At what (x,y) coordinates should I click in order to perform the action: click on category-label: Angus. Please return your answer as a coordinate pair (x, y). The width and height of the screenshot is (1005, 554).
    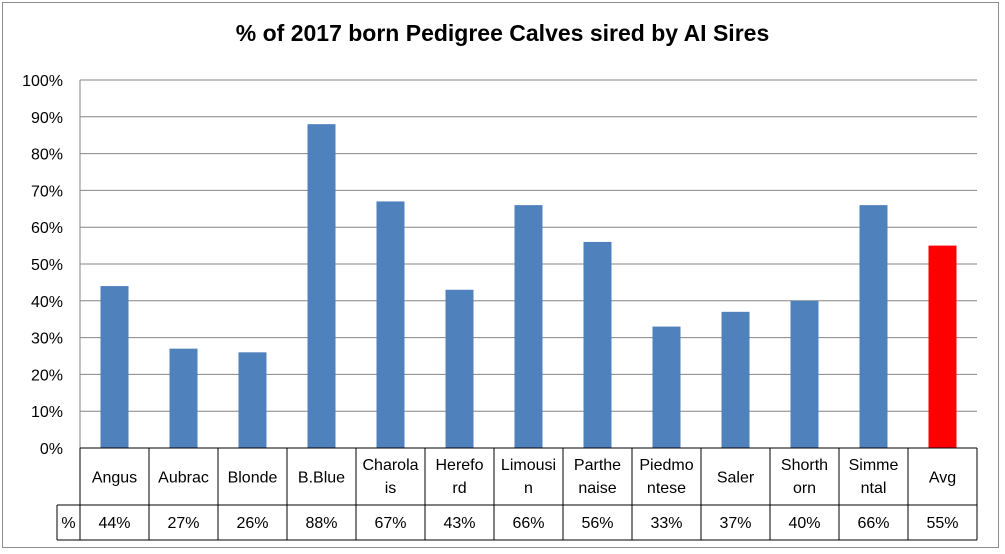
    Looking at the image, I should click on (114, 478).